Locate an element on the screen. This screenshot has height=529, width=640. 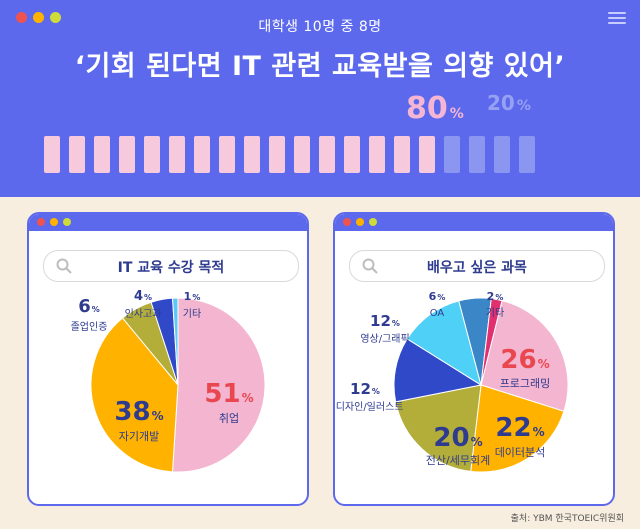
header-subtitle: 대학생 10명 중 8명 is located at coordinates (320, 27).